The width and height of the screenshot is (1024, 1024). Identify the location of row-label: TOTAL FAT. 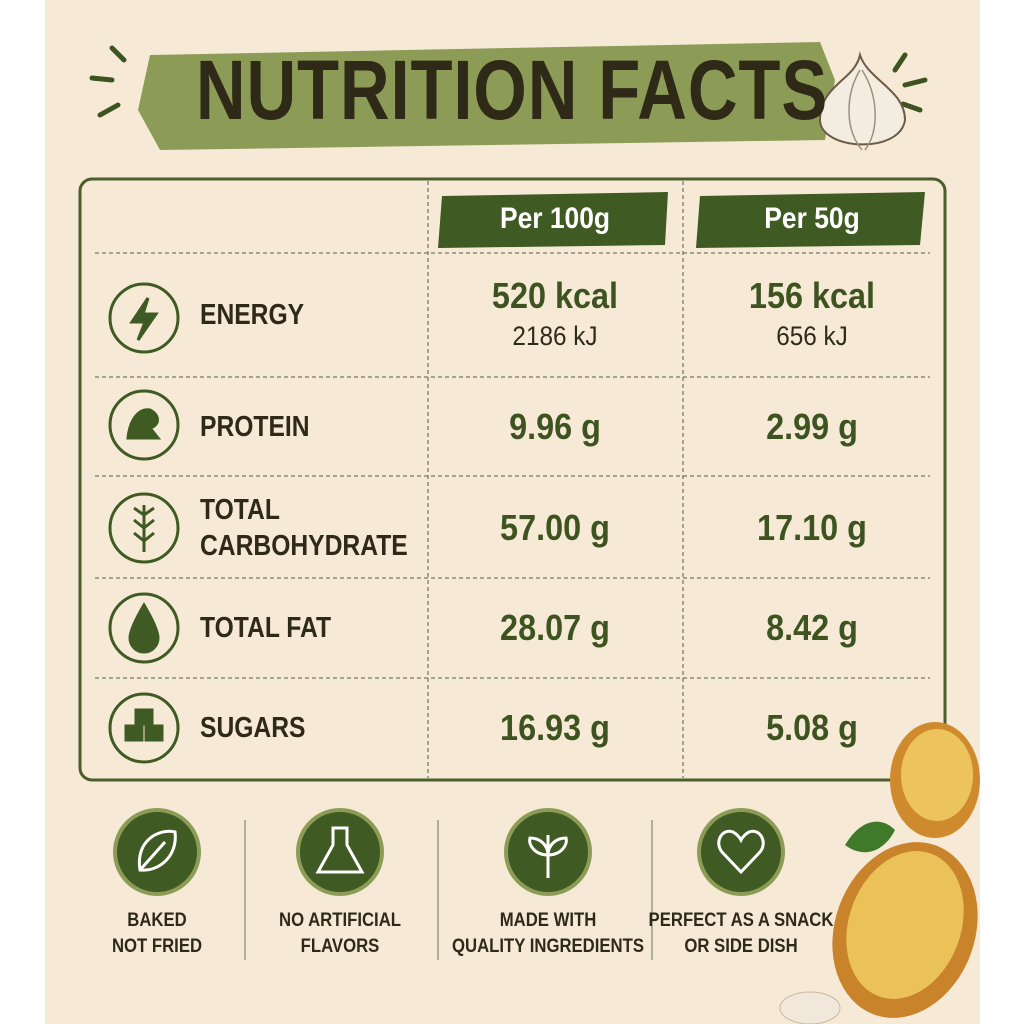
(293, 628).